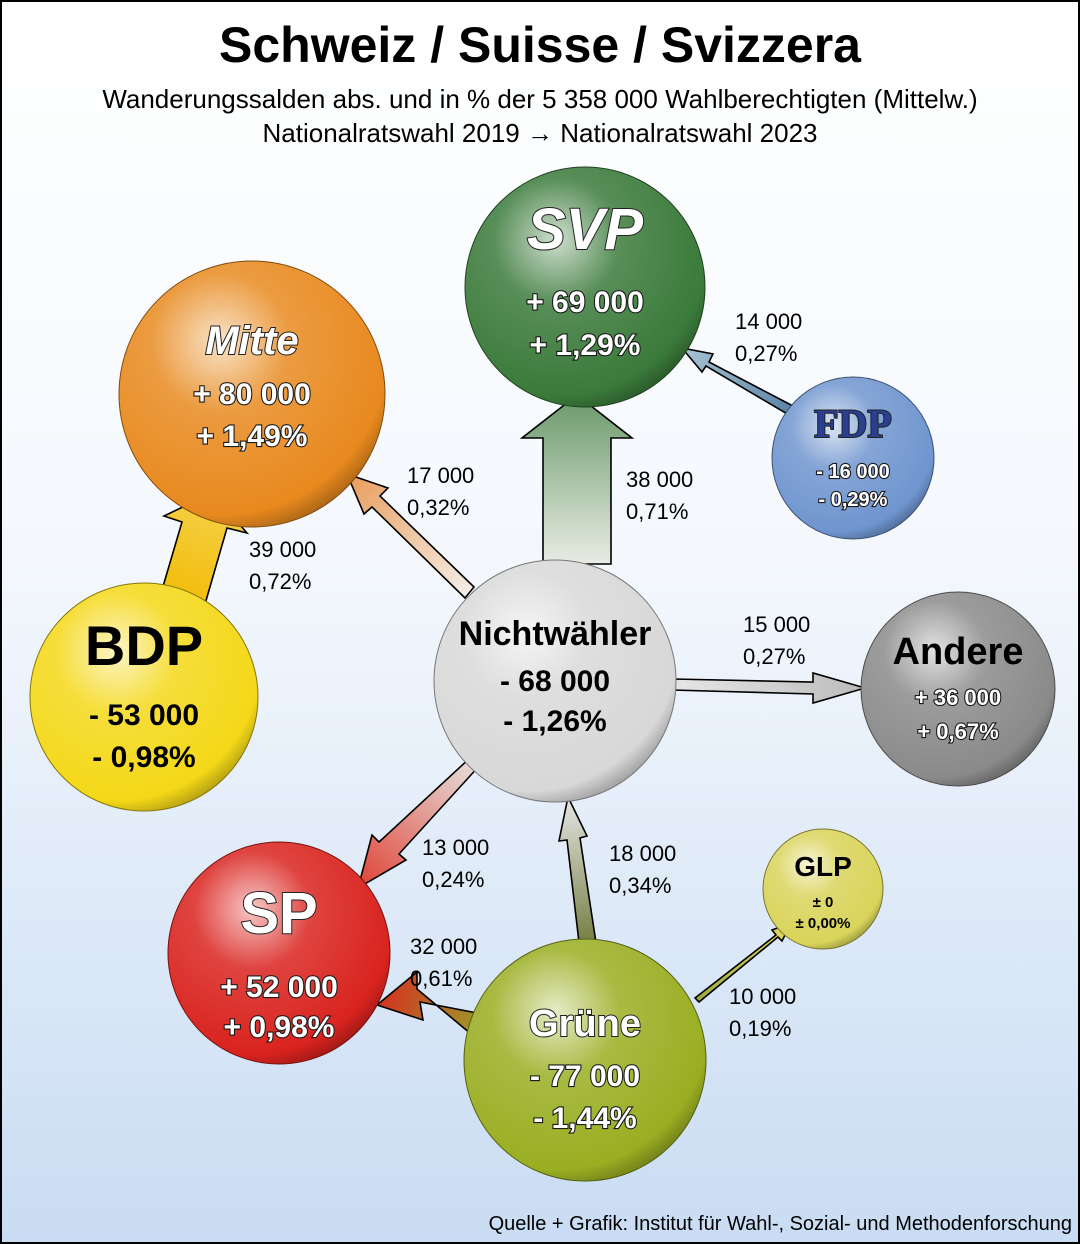 The image size is (1080, 1244). Describe the element at coordinates (762, 996) in the screenshot. I see `flow-label-abs-gruene-glp: 10 000` at that location.